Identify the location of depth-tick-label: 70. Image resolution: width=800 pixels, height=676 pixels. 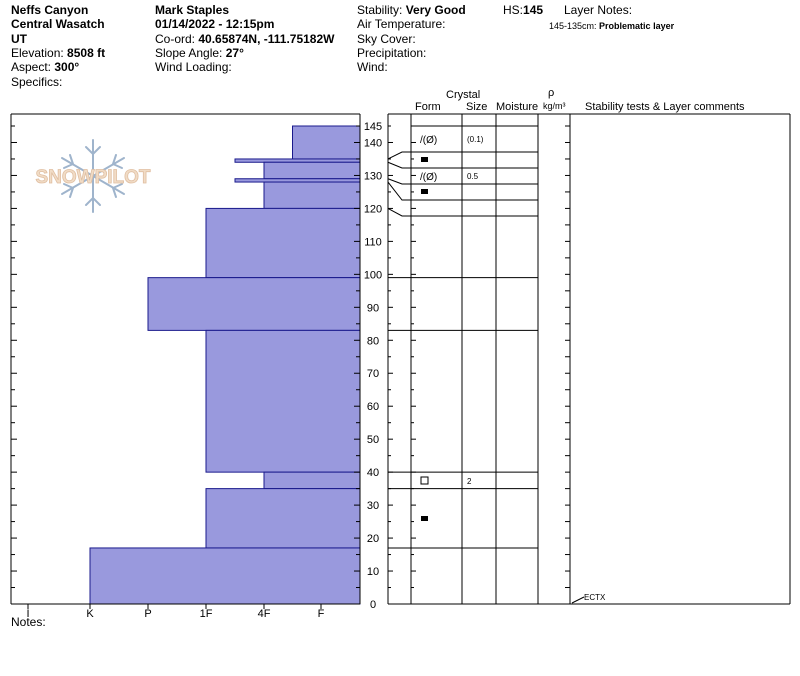
(373, 374).